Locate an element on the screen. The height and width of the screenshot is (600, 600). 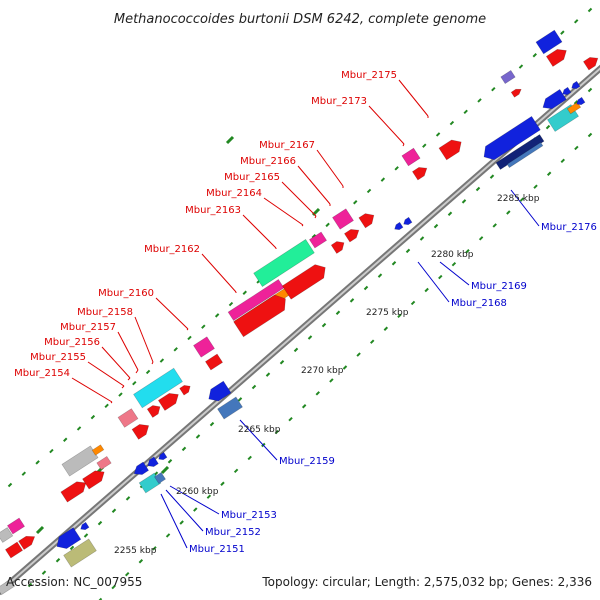
gene-label-mbur-2155: Mbur_2155 is located at coordinates (58, 357).